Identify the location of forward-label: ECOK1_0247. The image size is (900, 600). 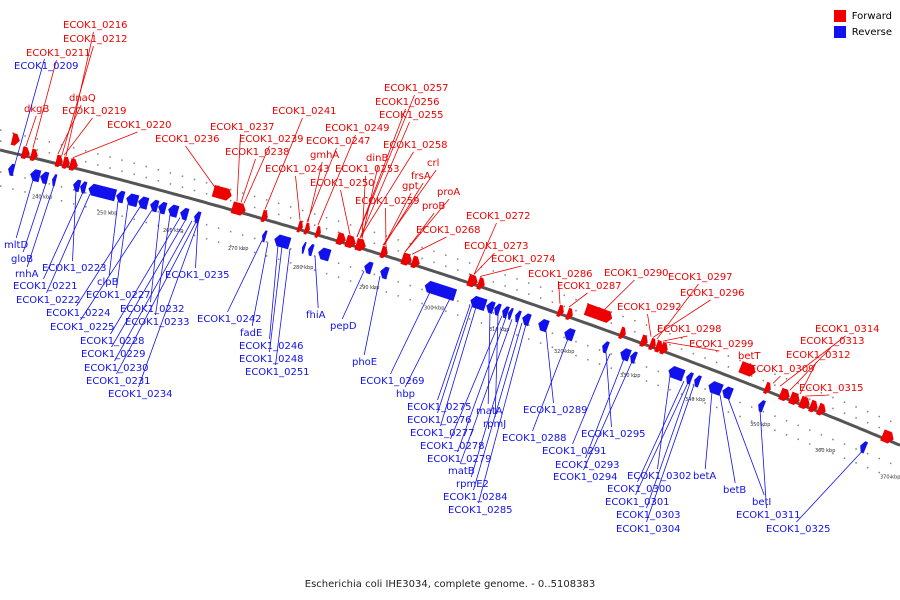
(338, 141).